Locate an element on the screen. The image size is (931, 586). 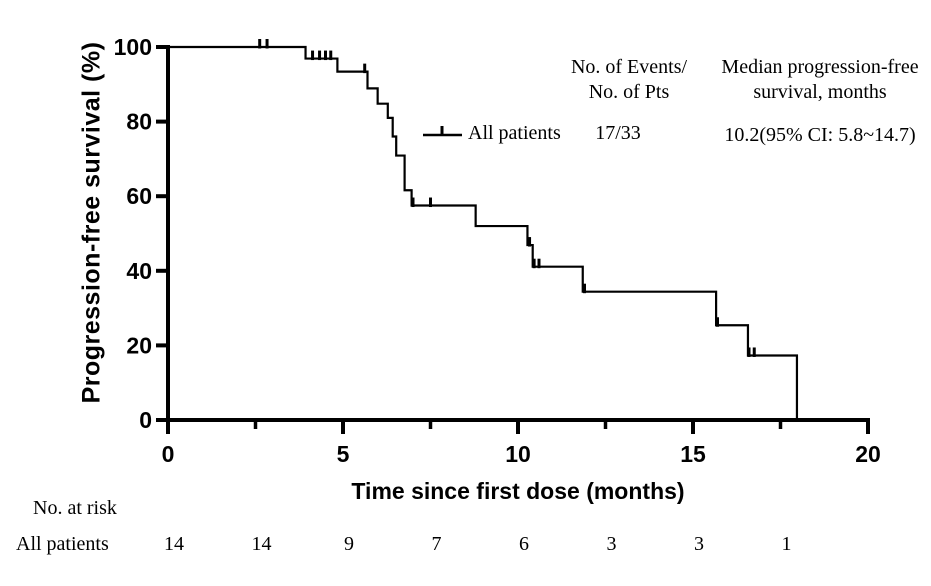
y-tick-label: 80 is located at coordinates (139, 122).